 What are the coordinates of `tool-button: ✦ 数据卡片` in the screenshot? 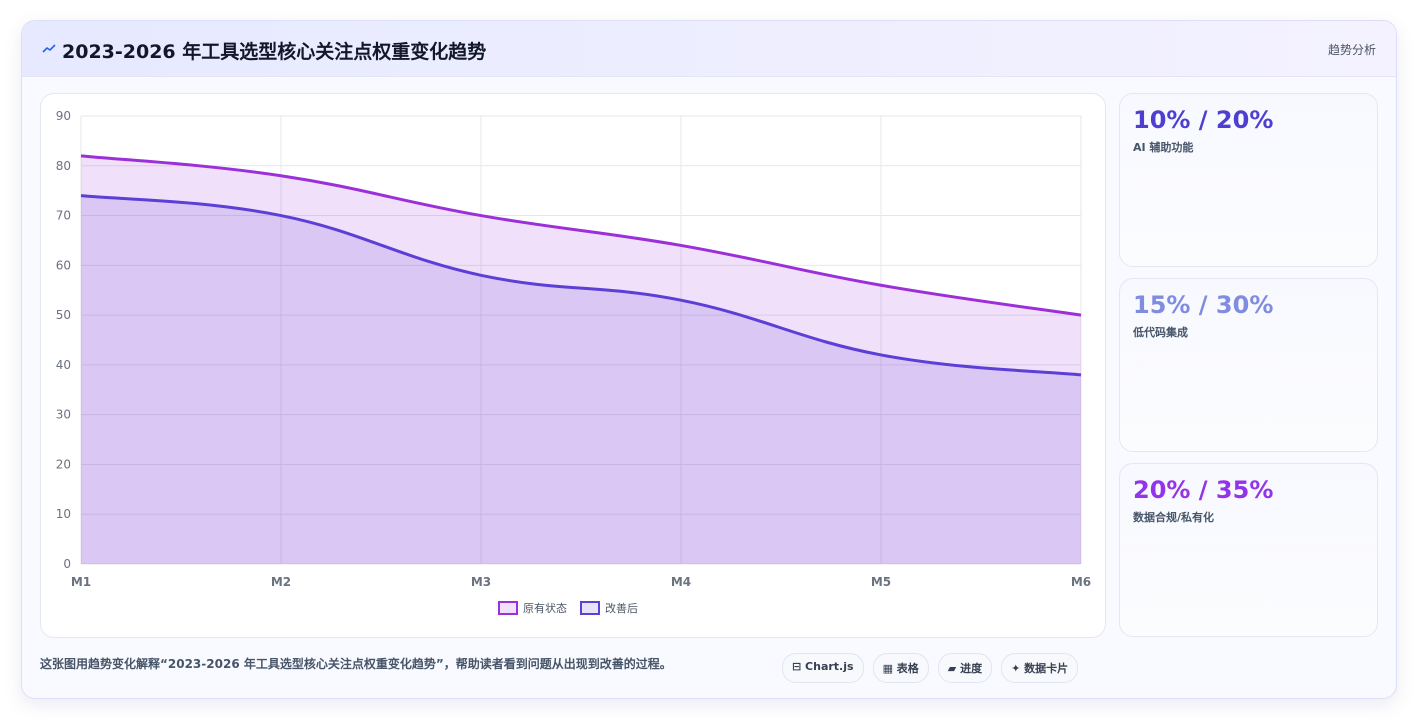 It's located at (1040, 668).